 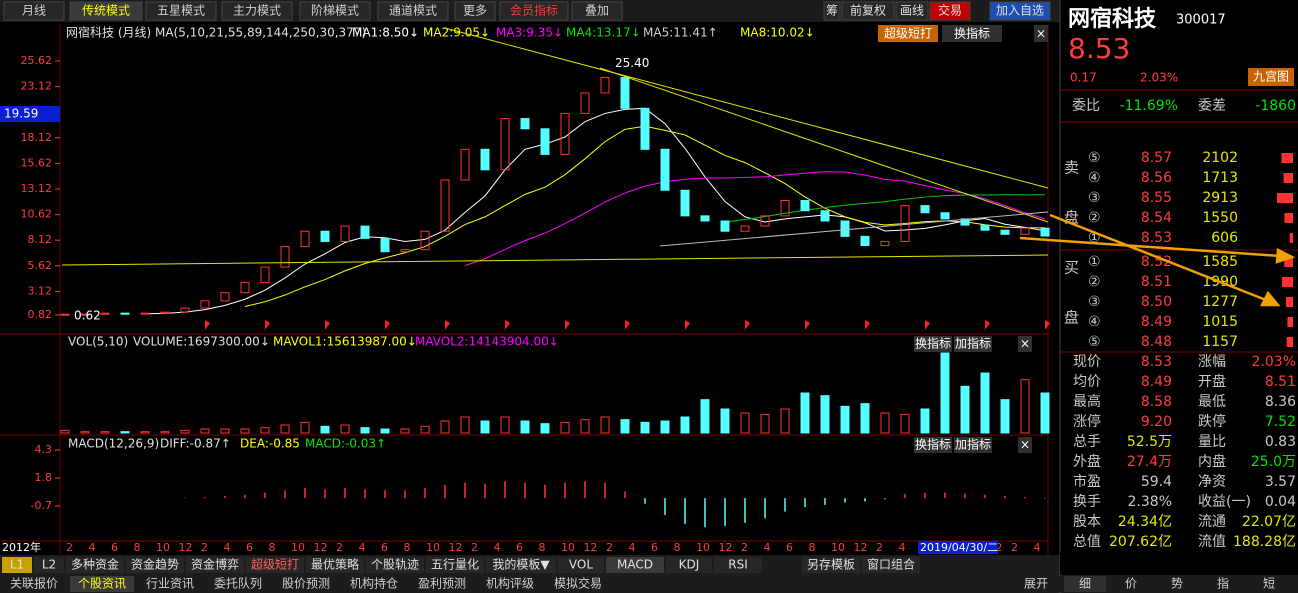 I want to click on stat-value: 0.04, so click(x=1280, y=502).